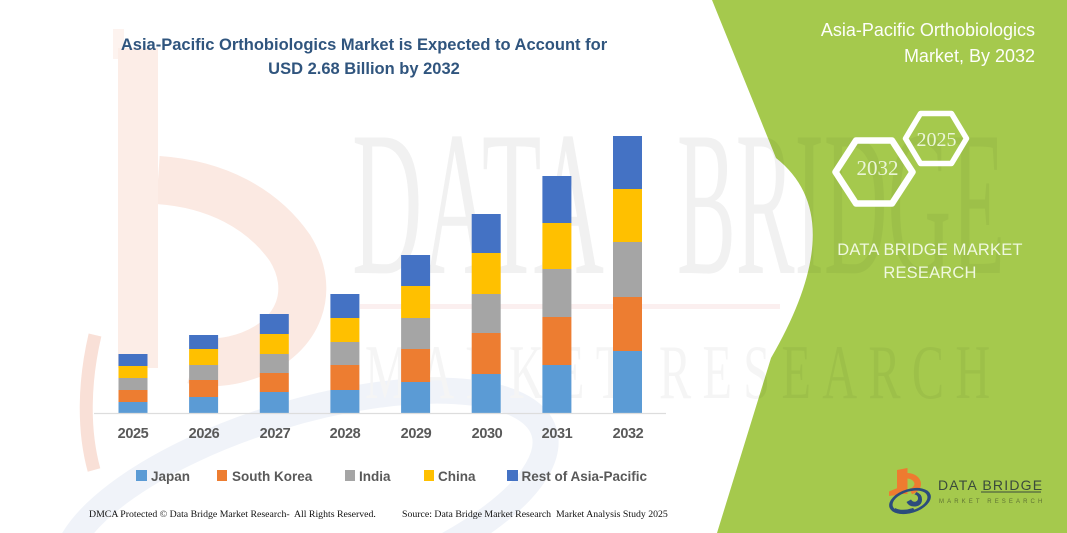 The width and height of the screenshot is (1067, 533). I want to click on svg-text: MARKET RESEARCH, so click(992, 502).